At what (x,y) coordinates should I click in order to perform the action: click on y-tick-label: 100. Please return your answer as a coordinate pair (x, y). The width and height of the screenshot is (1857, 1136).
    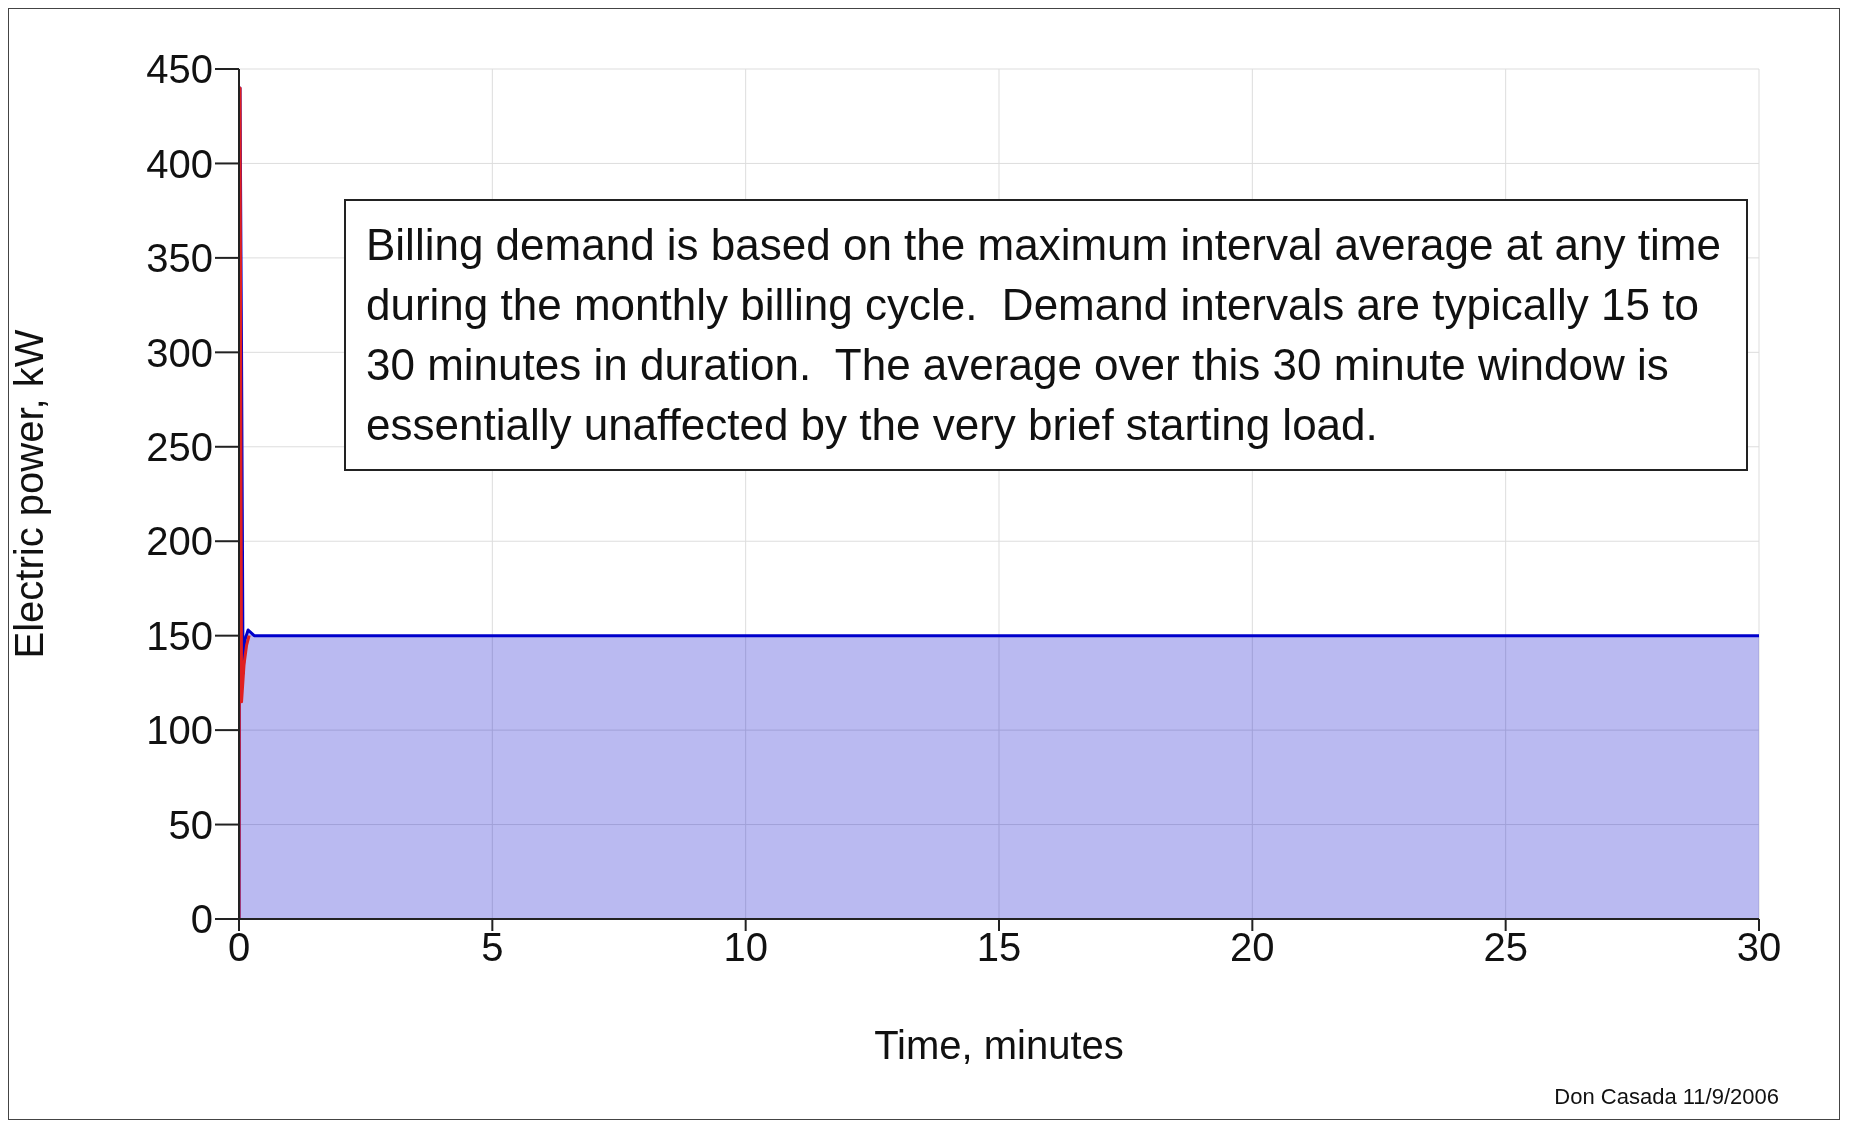
    Looking at the image, I should click on (179, 730).